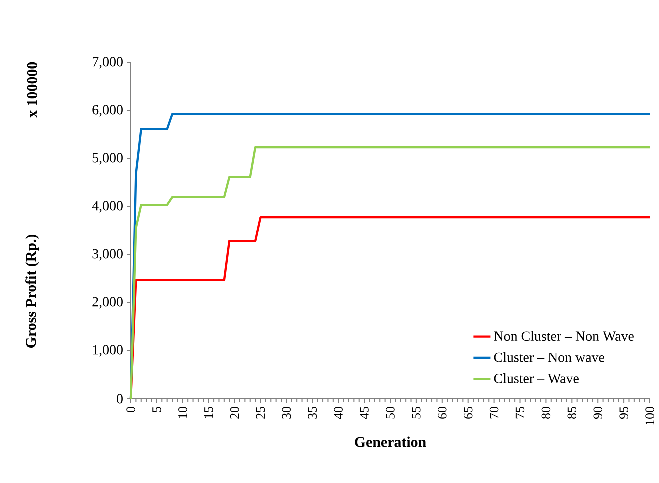 Image resolution: width=659 pixels, height=483 pixels. I want to click on x-tick-label: 60, so click(442, 413).